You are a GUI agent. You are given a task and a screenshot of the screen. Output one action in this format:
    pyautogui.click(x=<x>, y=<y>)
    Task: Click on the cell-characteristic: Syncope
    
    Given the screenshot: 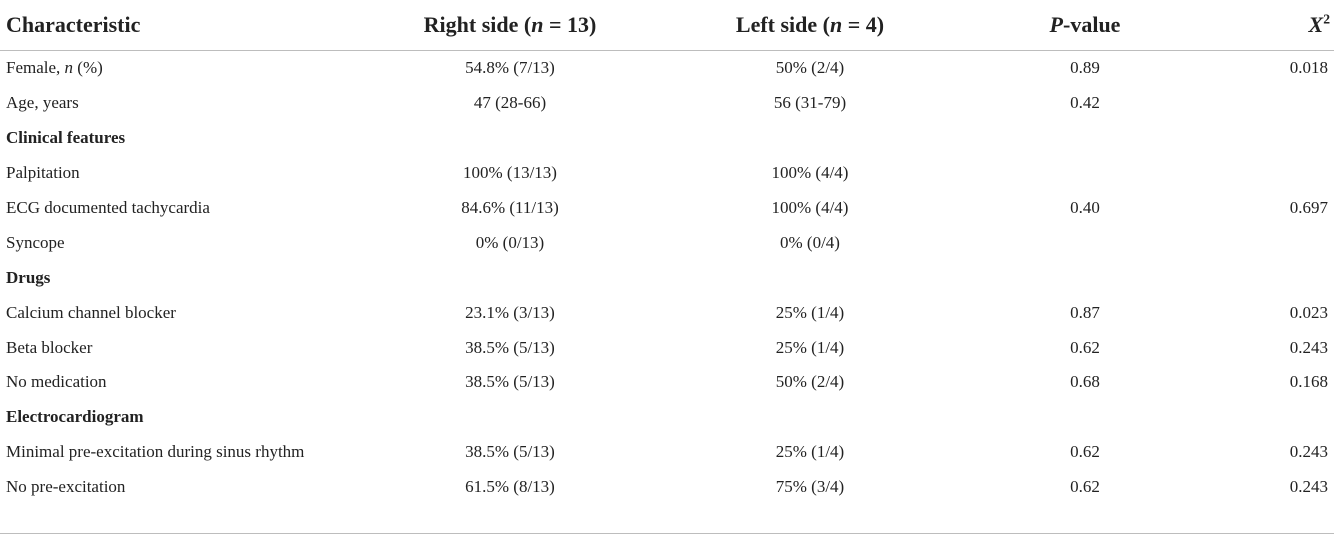 What is the action you would take?
    pyautogui.click(x=35, y=242)
    